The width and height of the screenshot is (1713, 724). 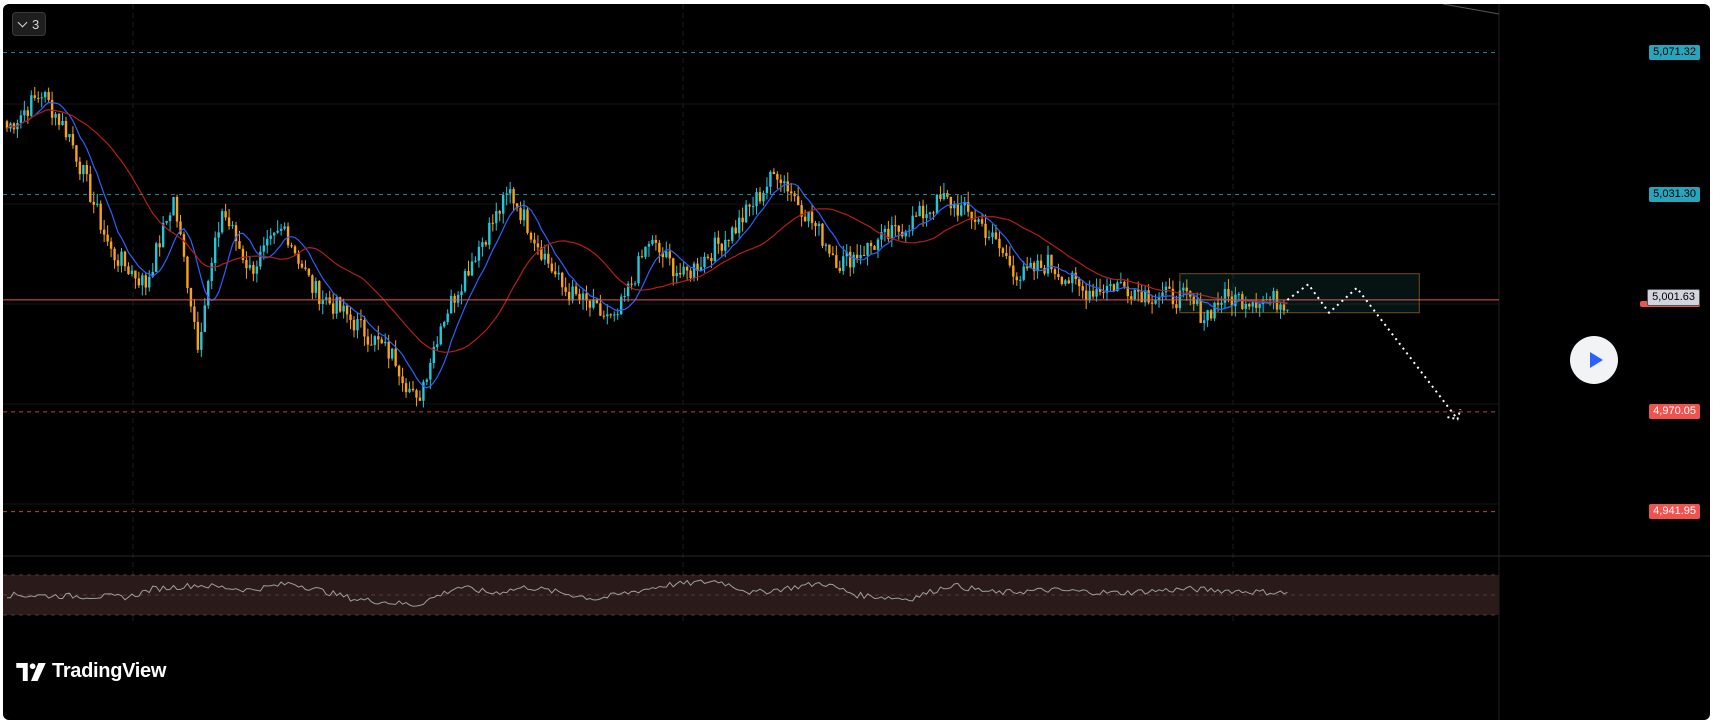 I want to click on rsi-line, so click(x=647, y=593).